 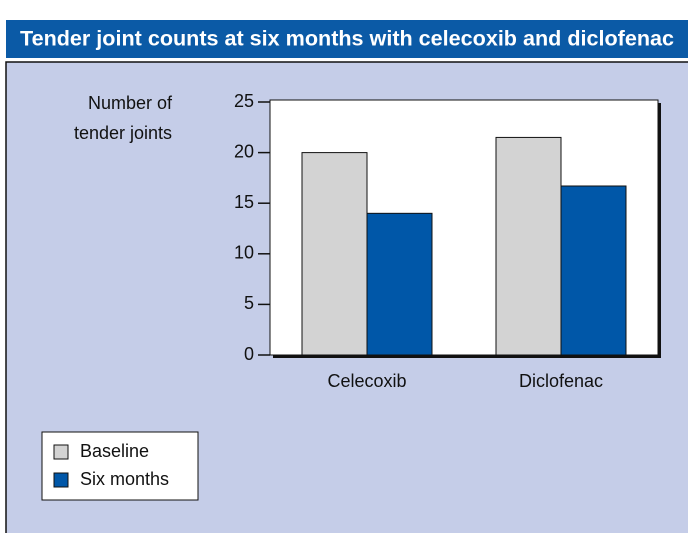 I want to click on x-tick-label: Diclofenac, so click(x=561, y=381).